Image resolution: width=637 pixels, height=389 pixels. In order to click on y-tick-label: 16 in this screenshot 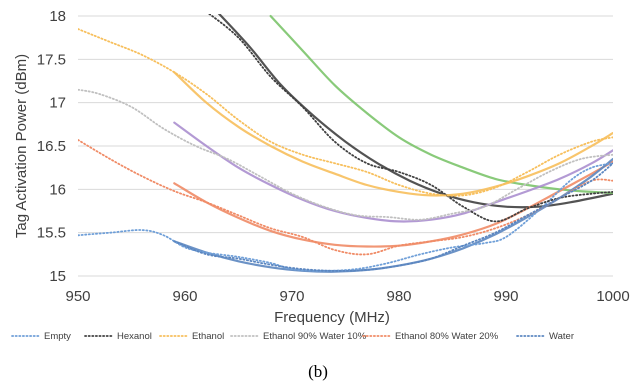, I will do `click(57, 189)`.